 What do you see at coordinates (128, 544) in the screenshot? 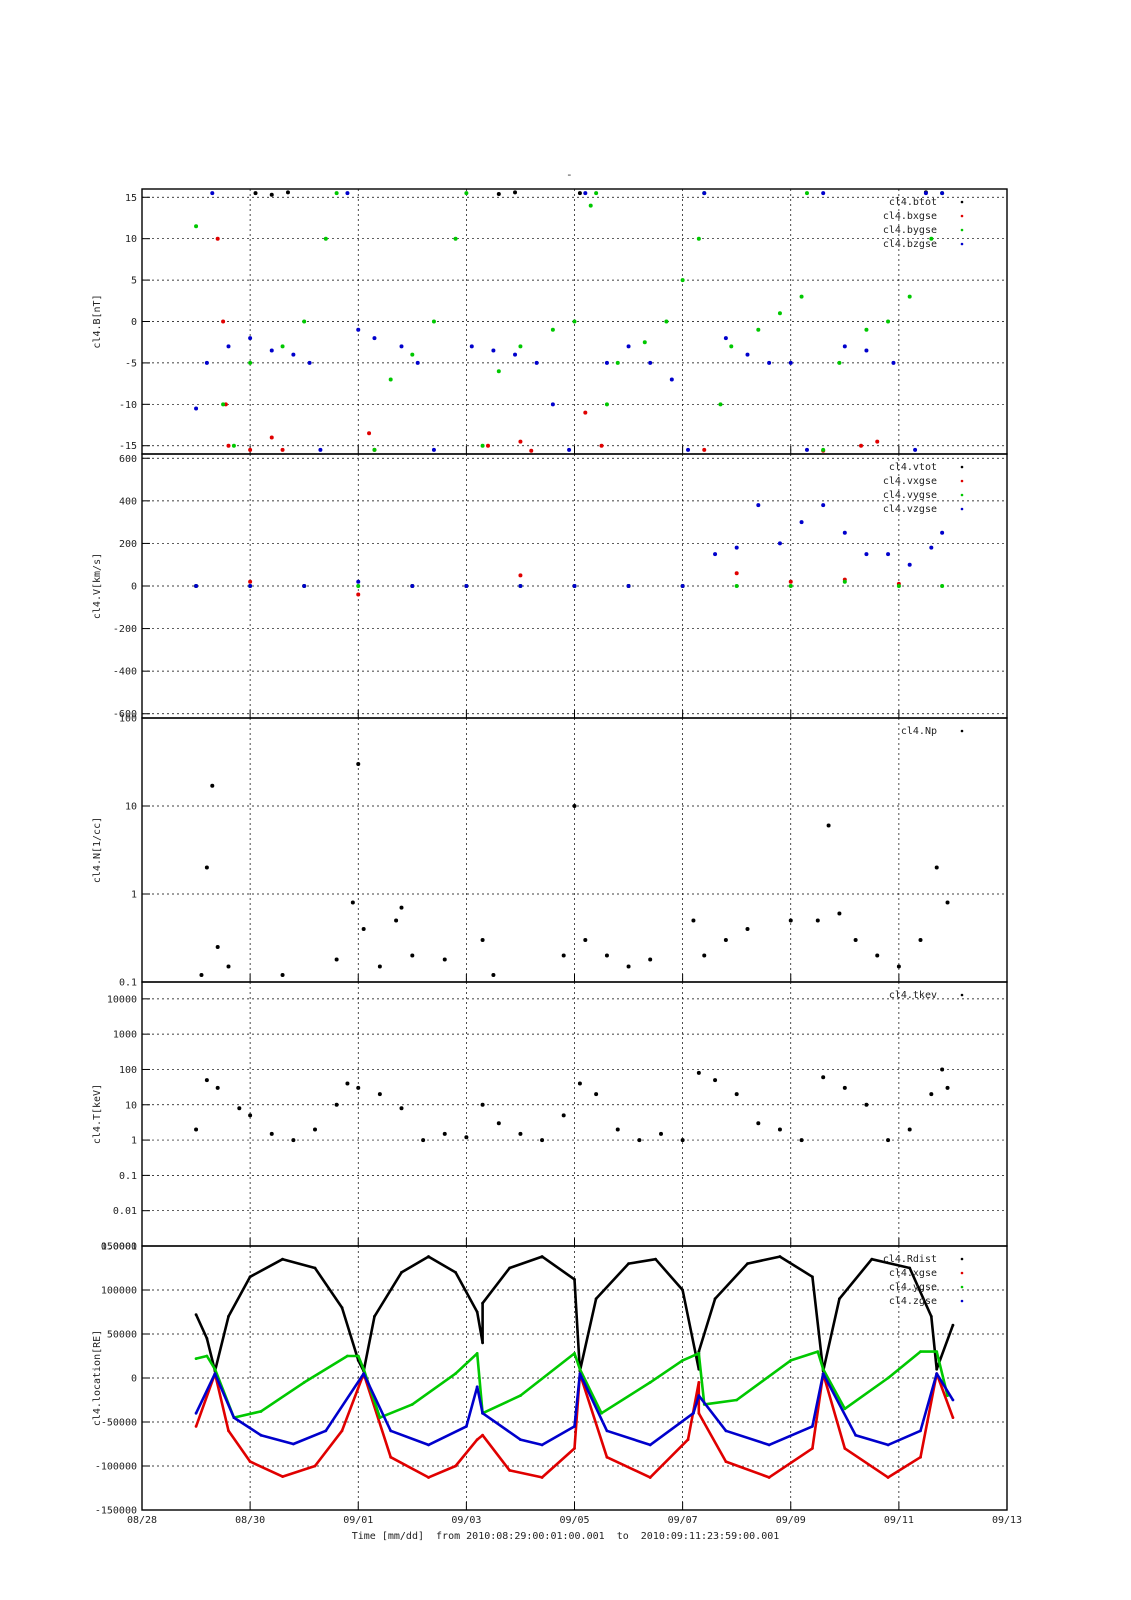
I see `y-tick-label: 200` at bounding box center [128, 544].